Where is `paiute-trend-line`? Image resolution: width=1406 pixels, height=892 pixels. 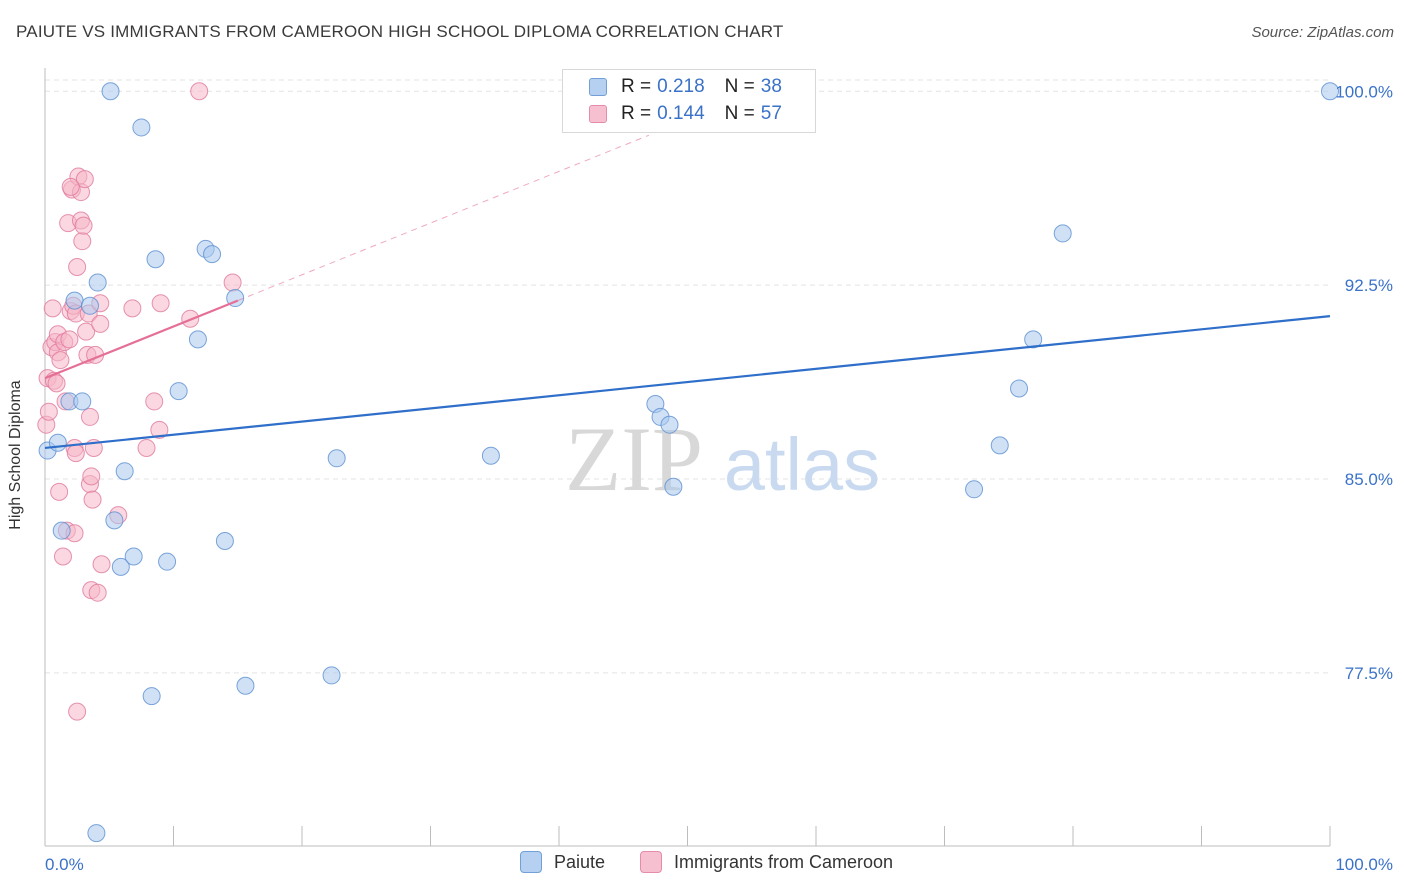 paiute-trend-line is located at coordinates (687, 382).